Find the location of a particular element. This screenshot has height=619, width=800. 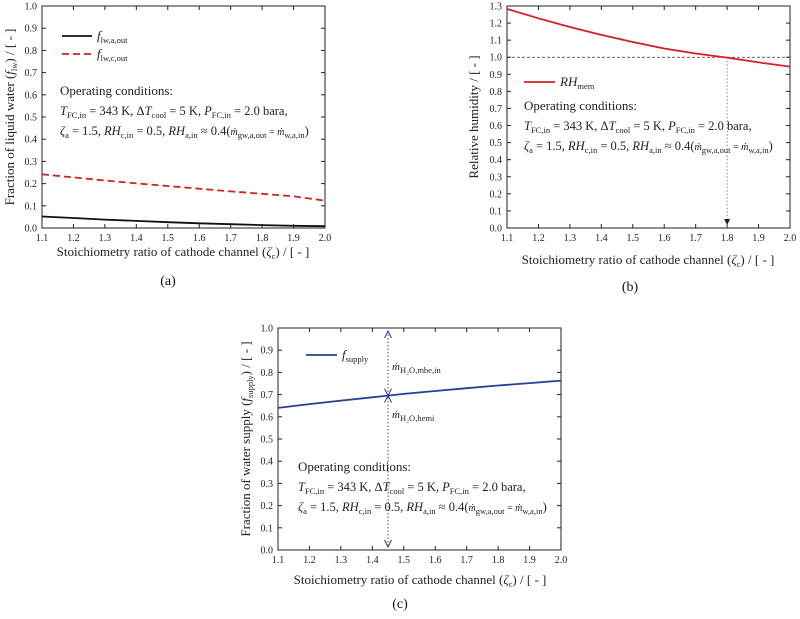

legend-b: RHmem is located at coordinates (559, 82).